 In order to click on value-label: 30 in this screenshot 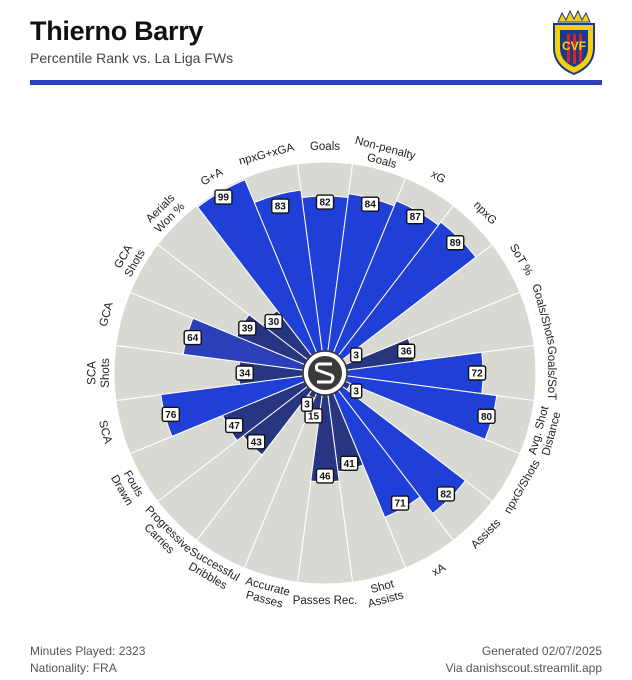, I will do `click(273, 321)`.